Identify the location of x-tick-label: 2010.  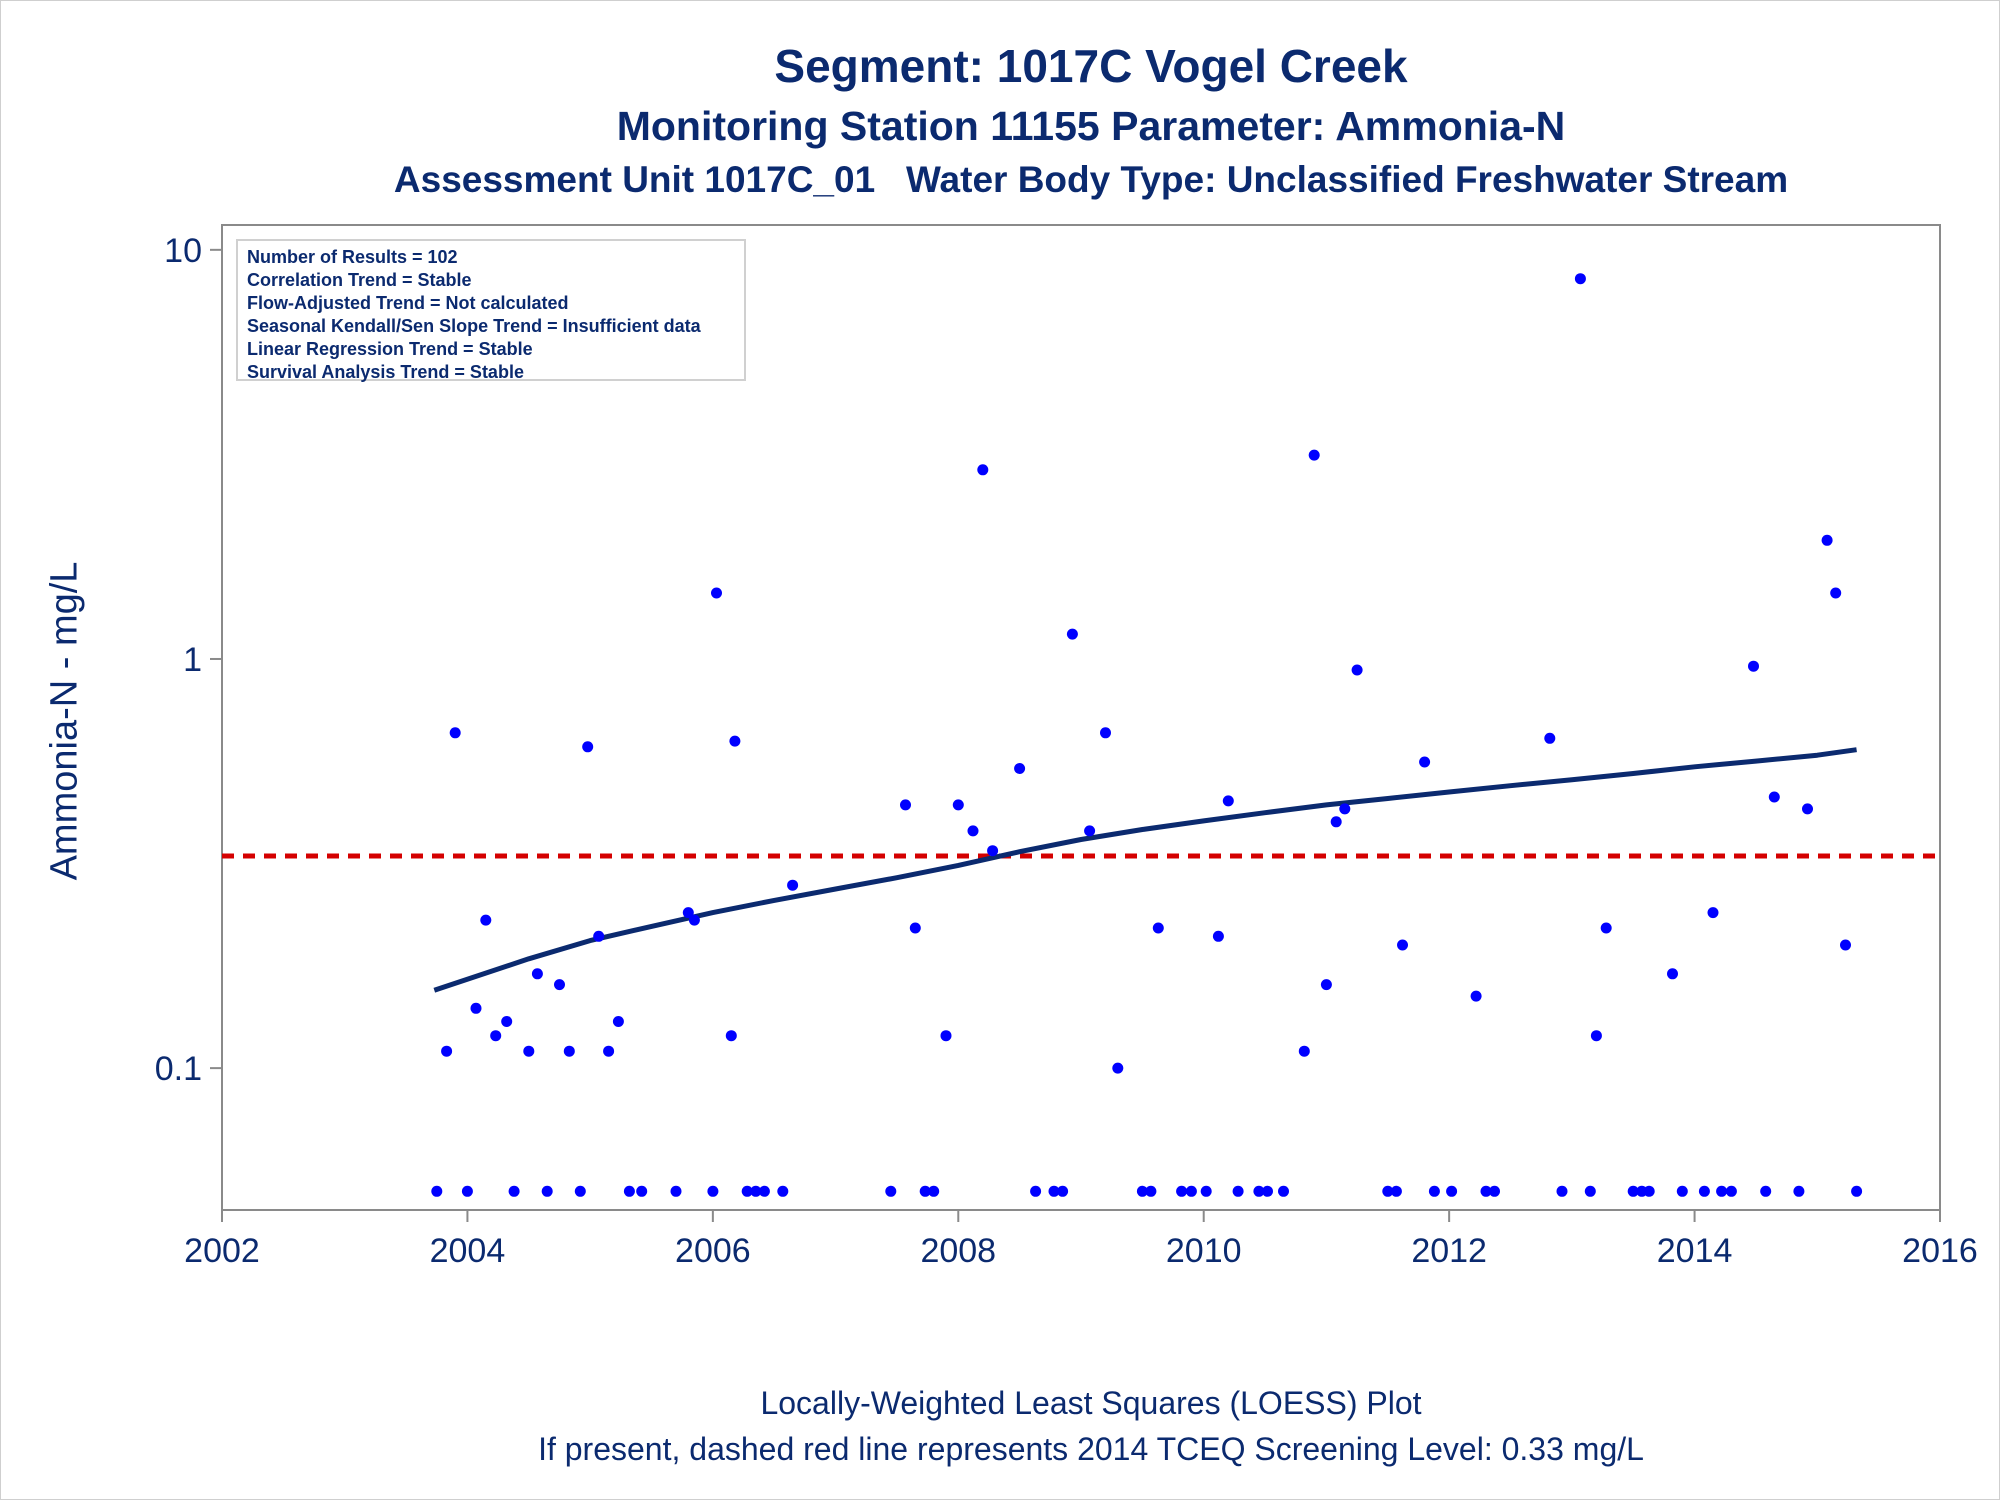
(1204, 1251).